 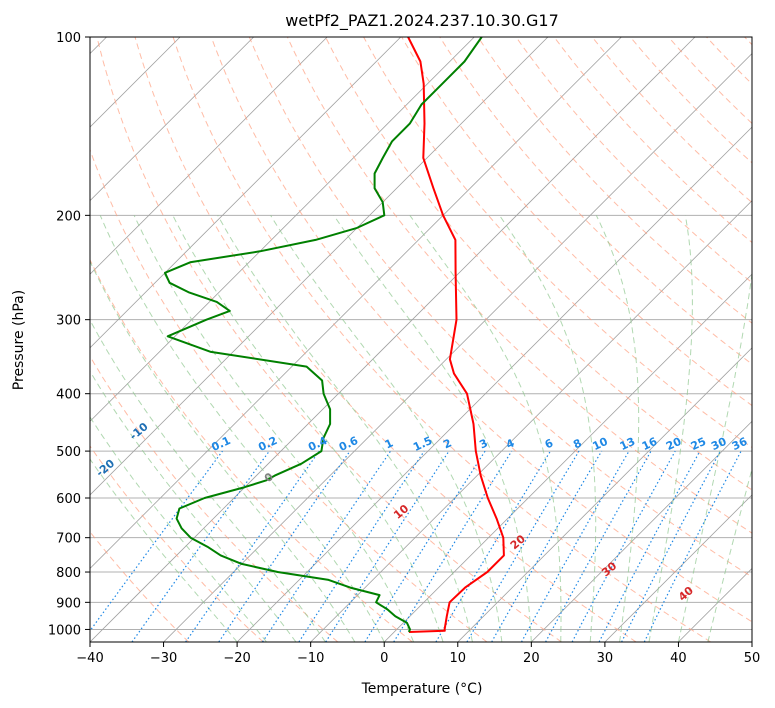 I want to click on y-tick-label: 1000, so click(x=64, y=630).